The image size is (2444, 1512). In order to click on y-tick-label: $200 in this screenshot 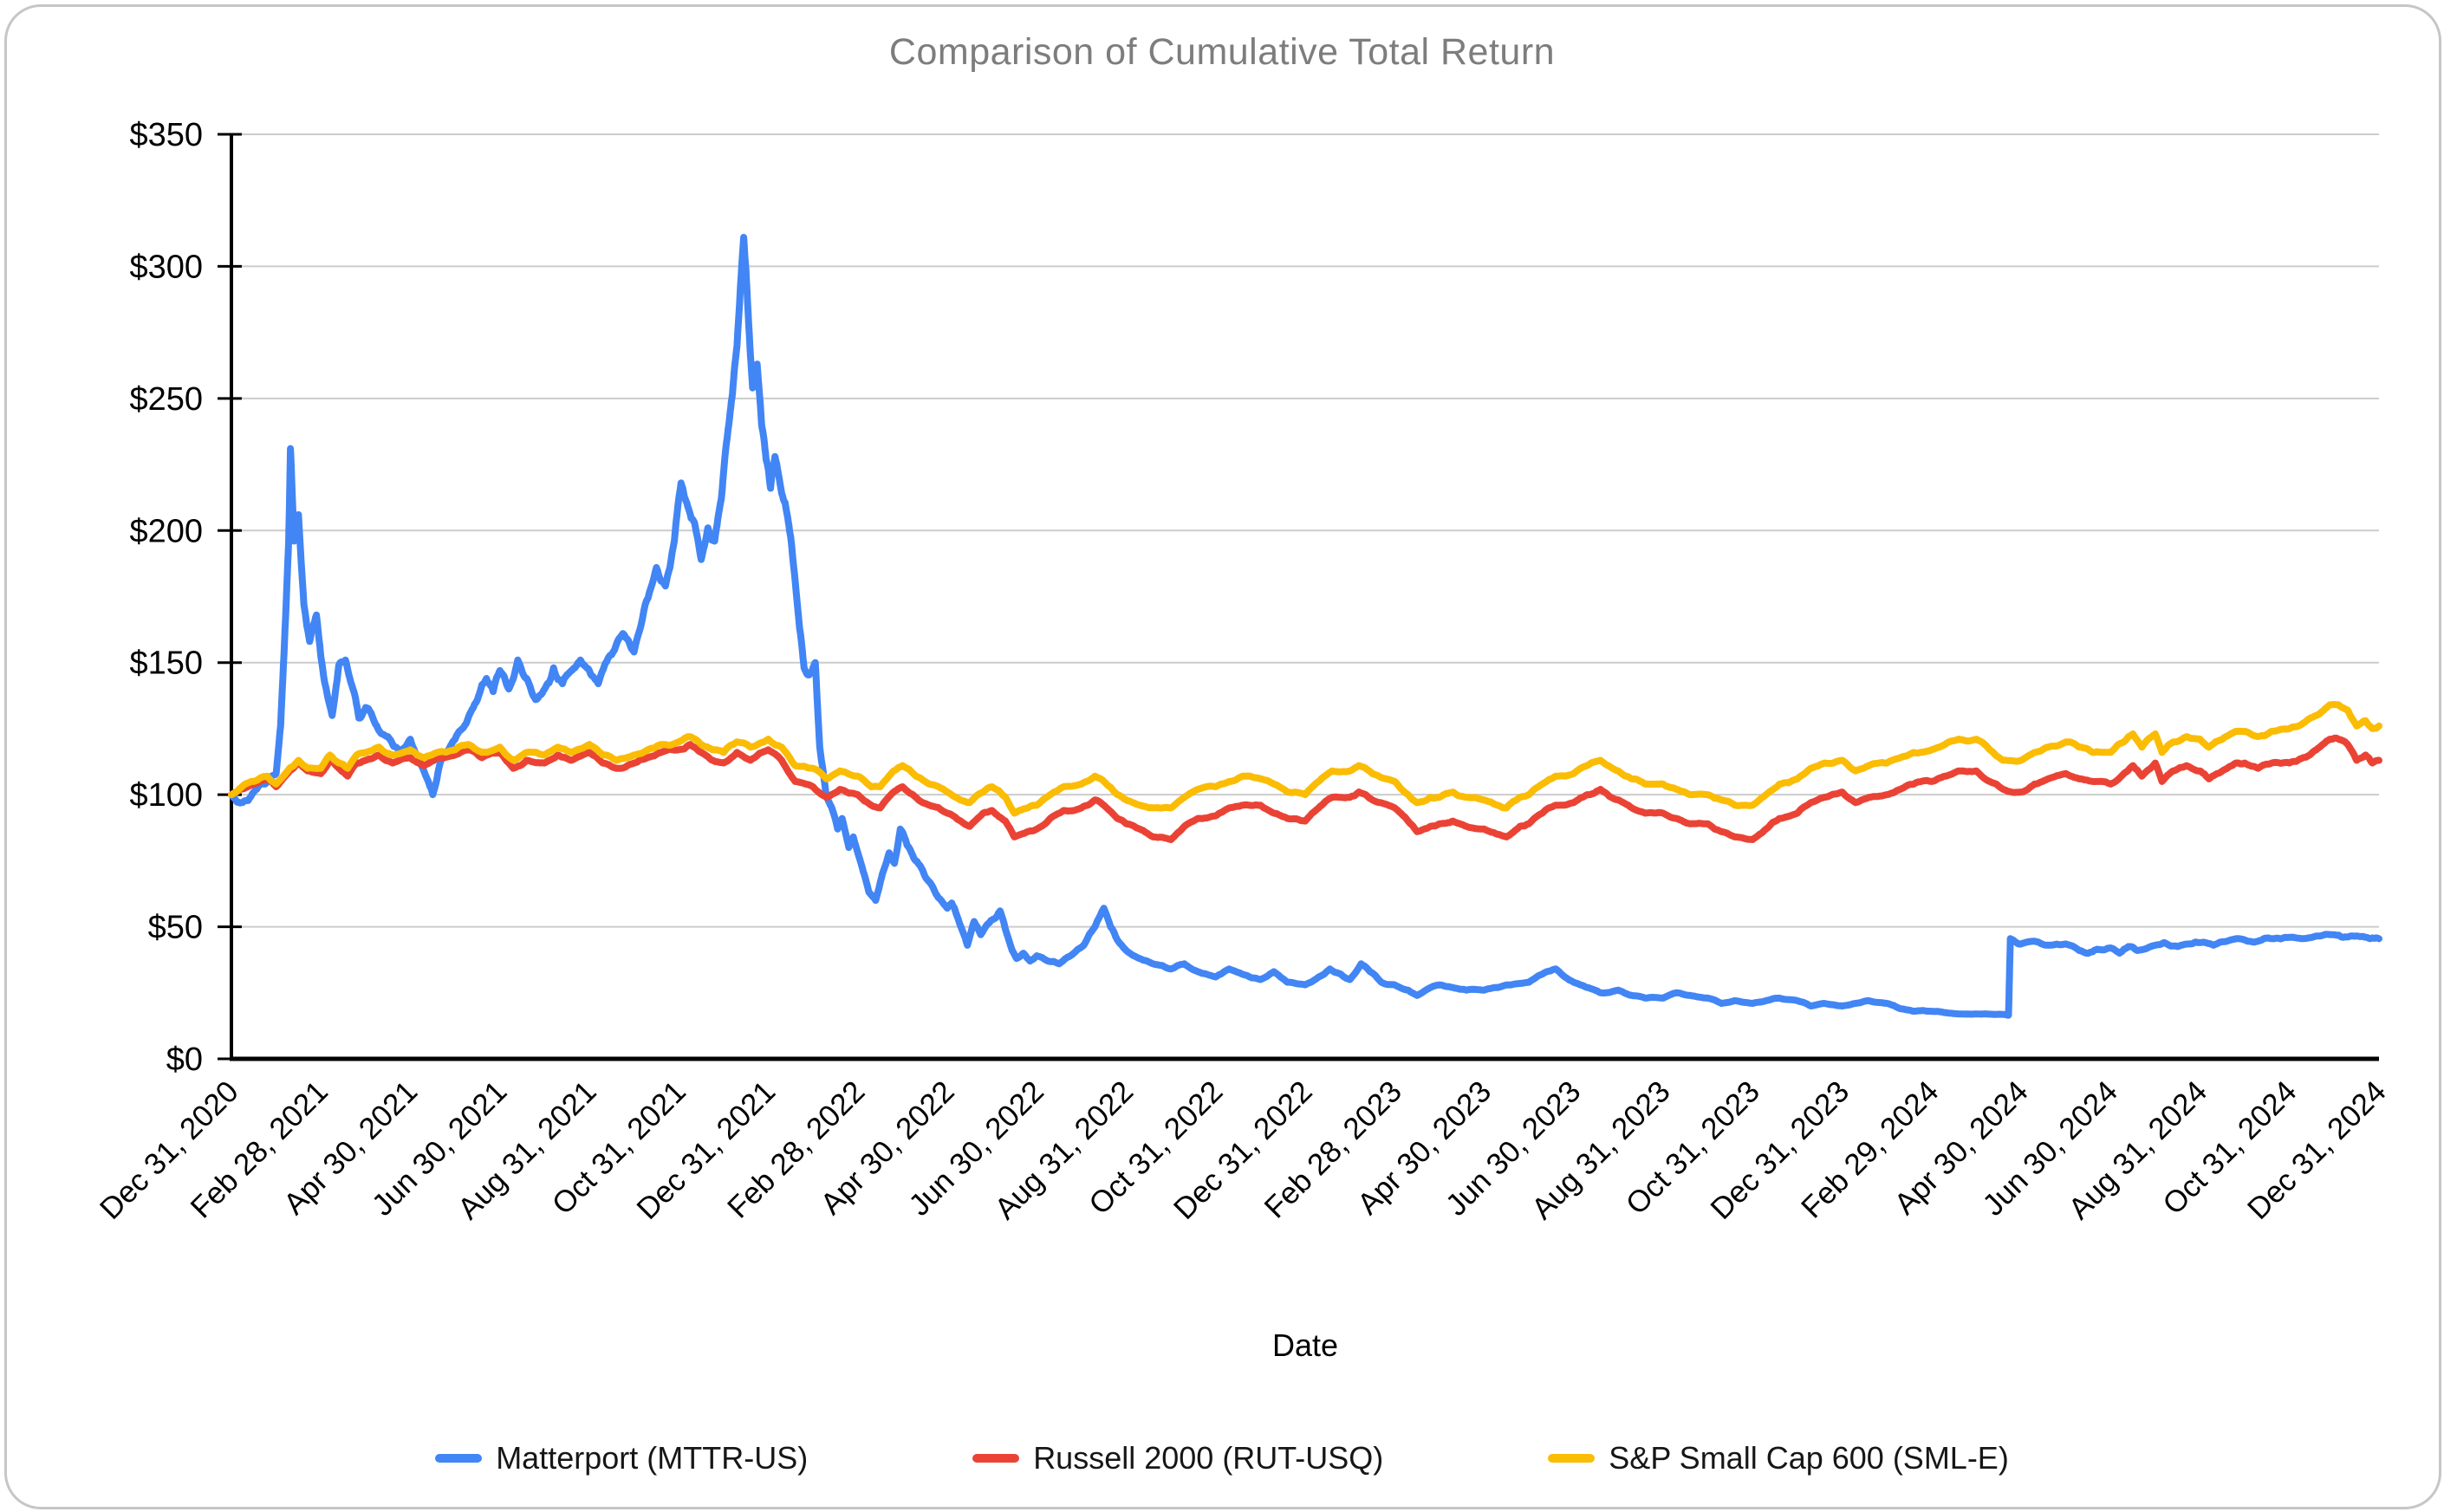, I will do `click(166, 531)`.